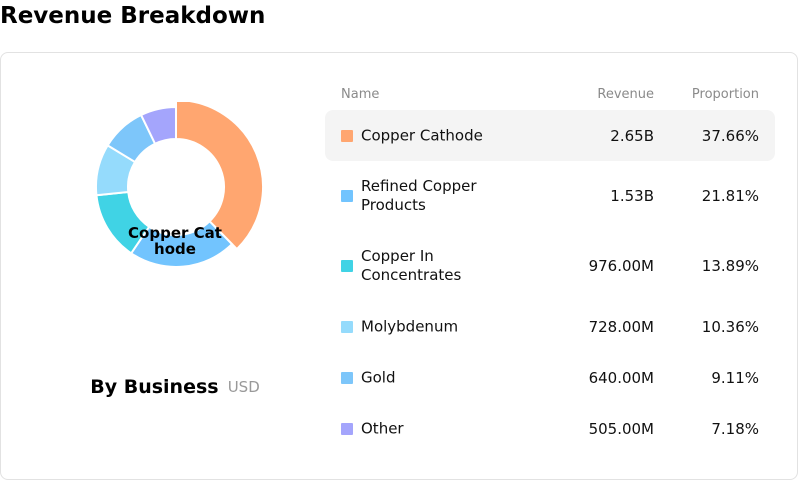  Describe the element at coordinates (243, 387) in the screenshot. I see `chart-caption-unit: USD` at that location.